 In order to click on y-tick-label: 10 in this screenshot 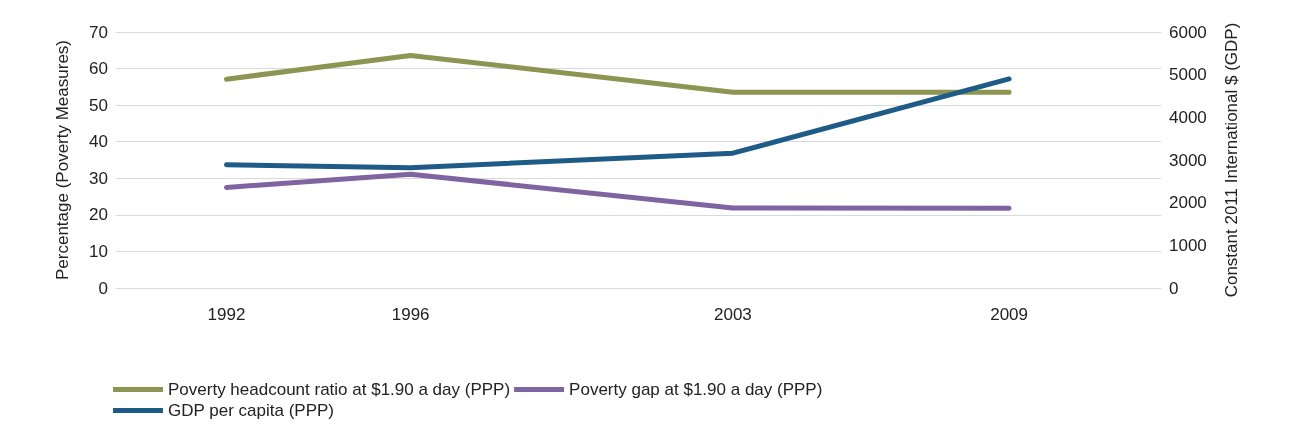, I will do `click(98, 251)`.